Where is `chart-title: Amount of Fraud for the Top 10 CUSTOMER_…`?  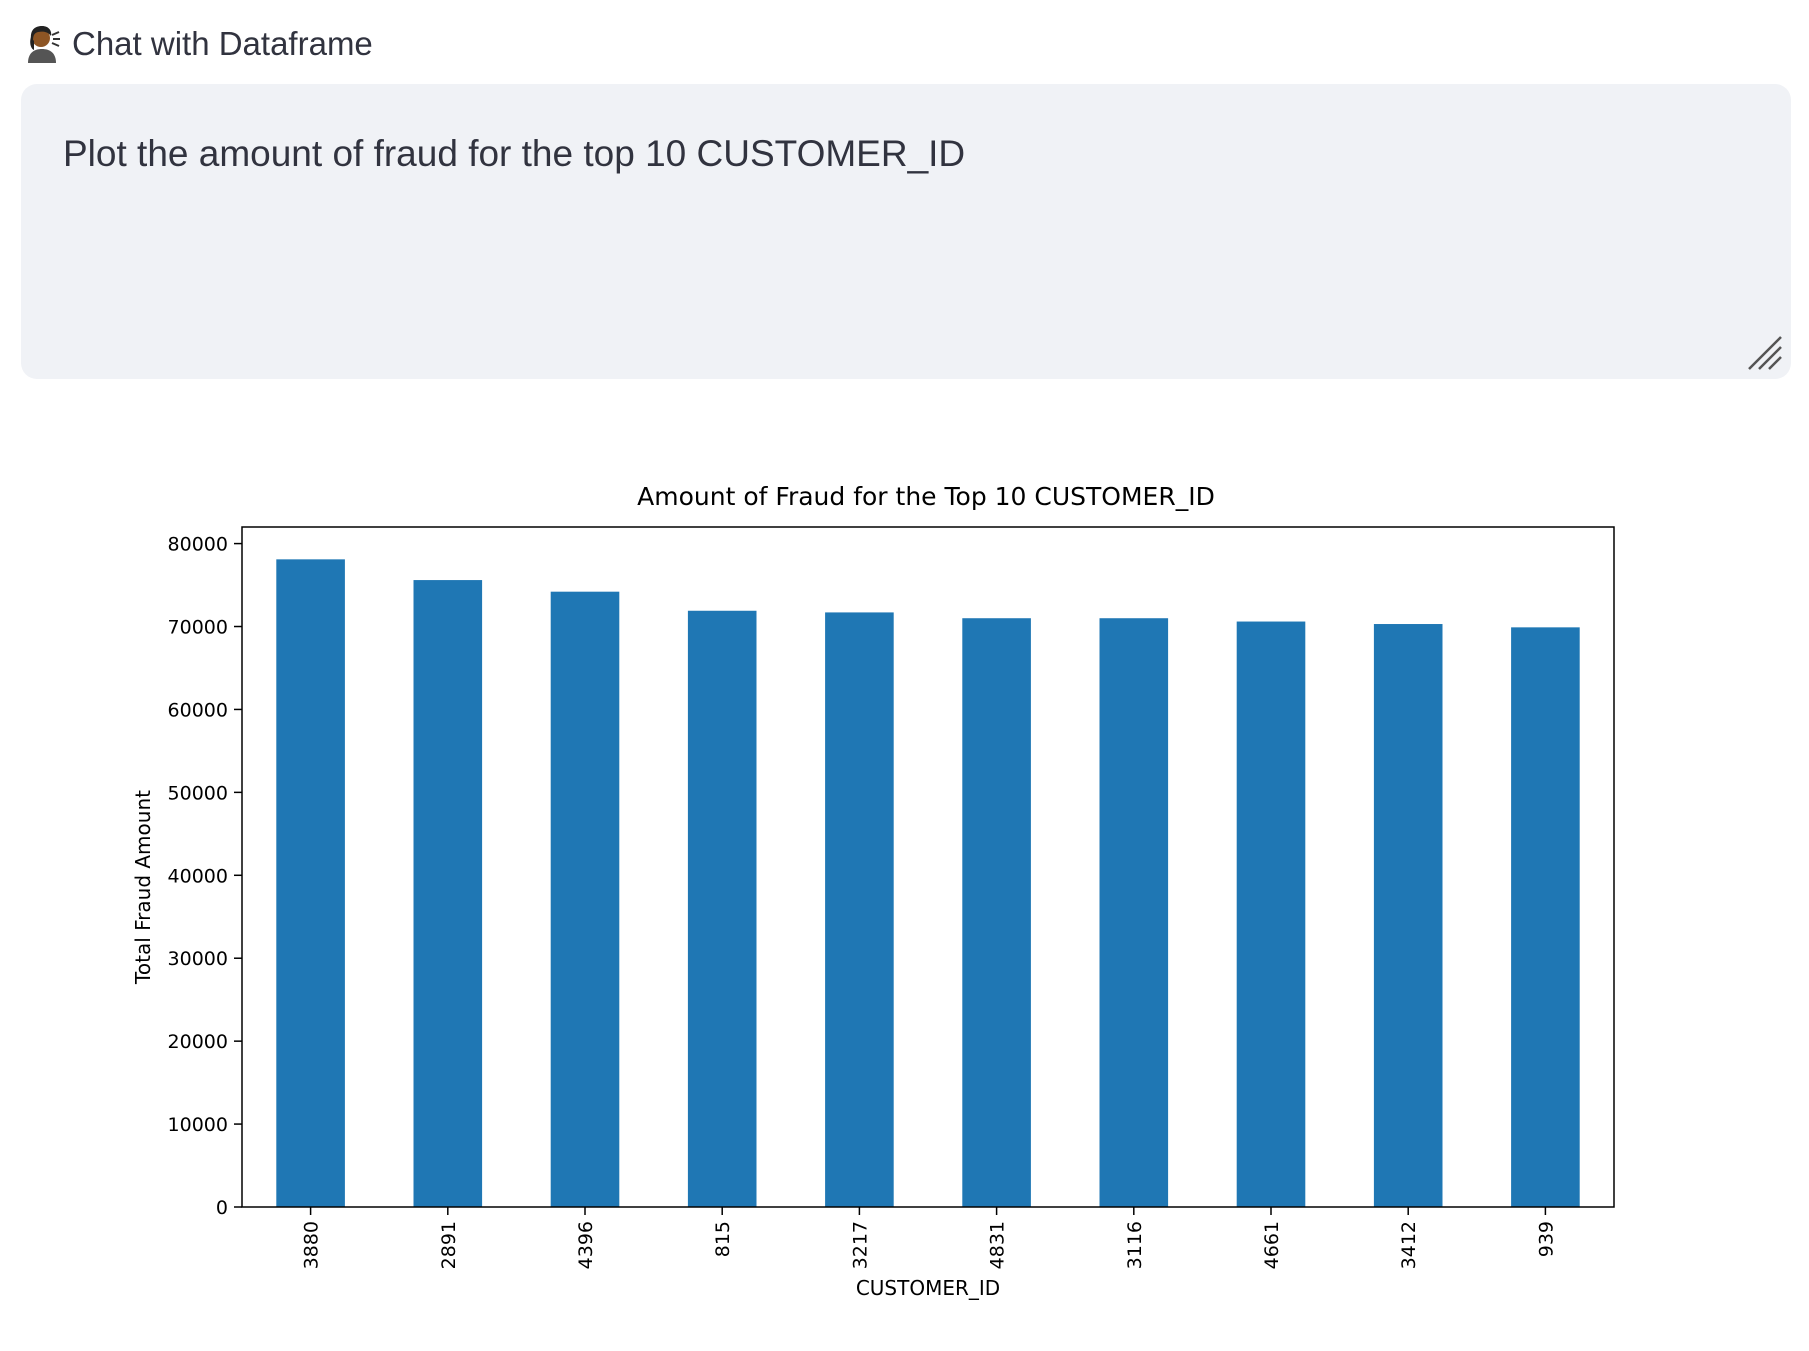
chart-title: Amount of Fraud for the Top 10 CUSTOMER_… is located at coordinates (926, 496).